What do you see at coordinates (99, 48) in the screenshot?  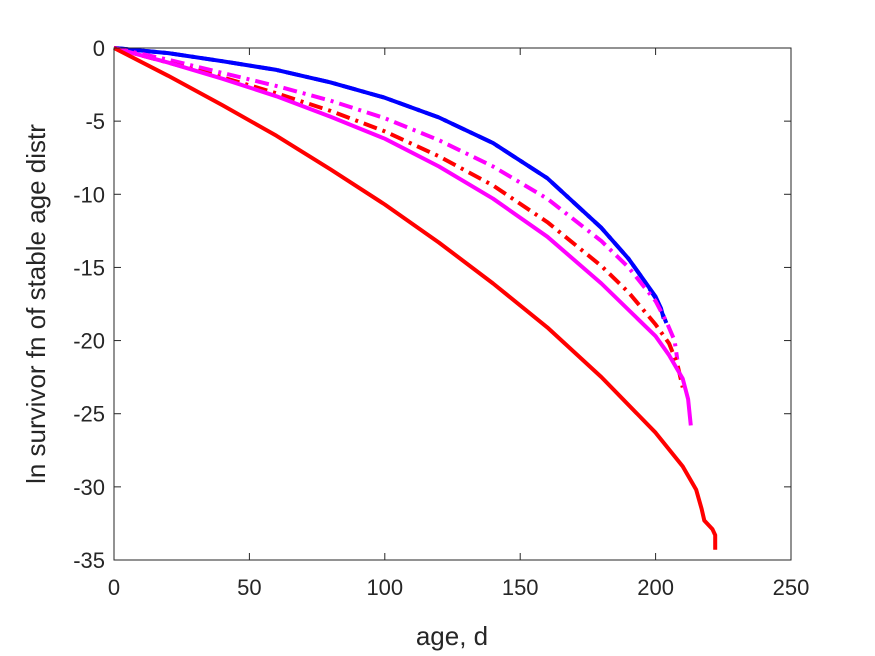 I see `y-tick-label: 0` at bounding box center [99, 48].